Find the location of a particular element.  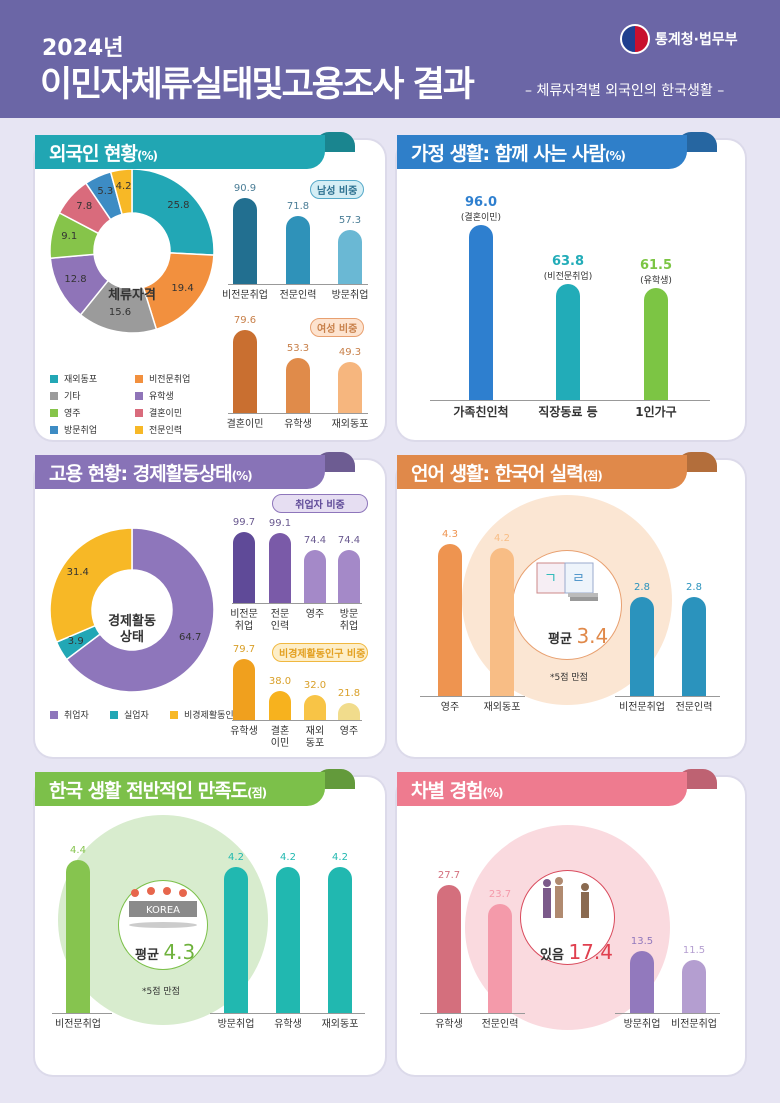

panel-title-text: 한국 생활 전반적인 만족도 is located at coordinates (148, 791).